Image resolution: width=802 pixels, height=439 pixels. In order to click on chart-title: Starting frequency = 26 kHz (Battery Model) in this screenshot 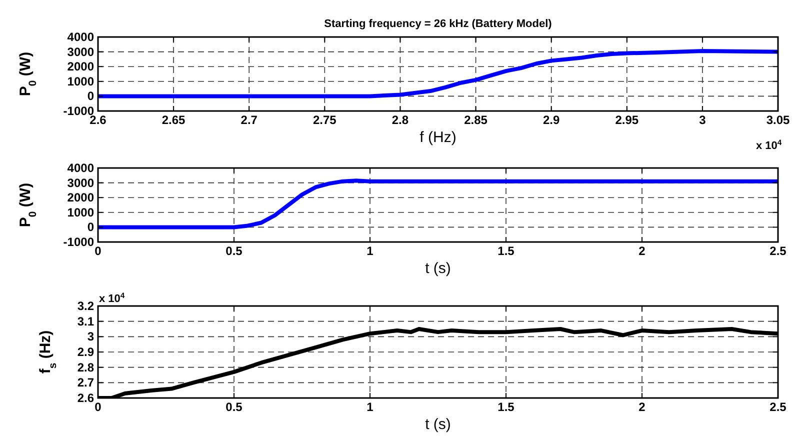, I will do `click(438, 24)`.